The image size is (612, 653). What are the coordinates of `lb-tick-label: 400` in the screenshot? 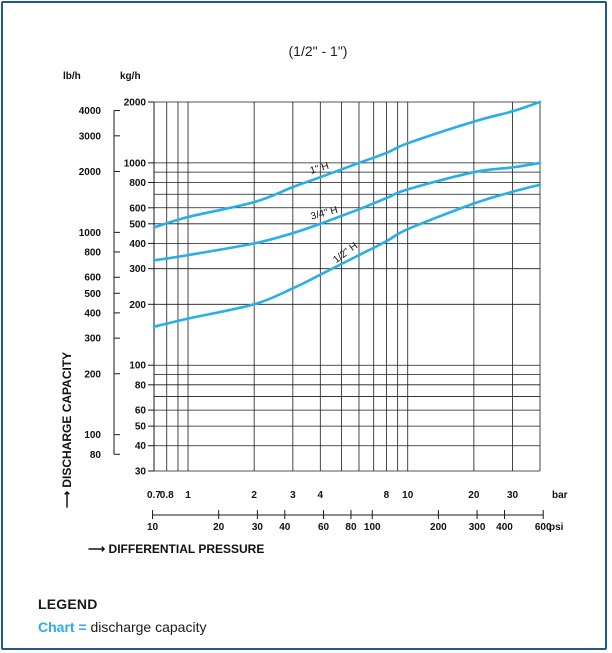 It's located at (92, 313).